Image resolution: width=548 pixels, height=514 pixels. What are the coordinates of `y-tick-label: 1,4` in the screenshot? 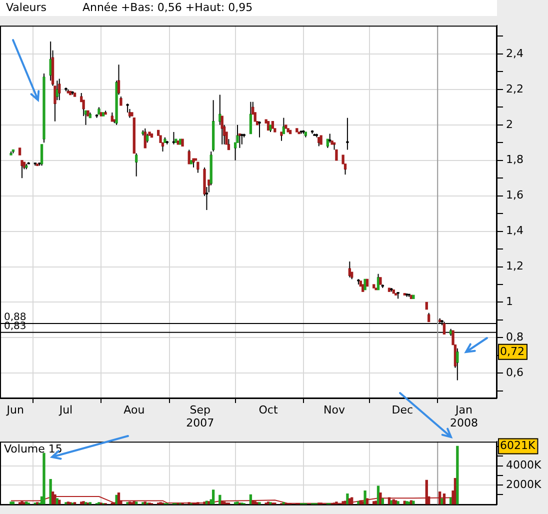 It's located at (515, 231).